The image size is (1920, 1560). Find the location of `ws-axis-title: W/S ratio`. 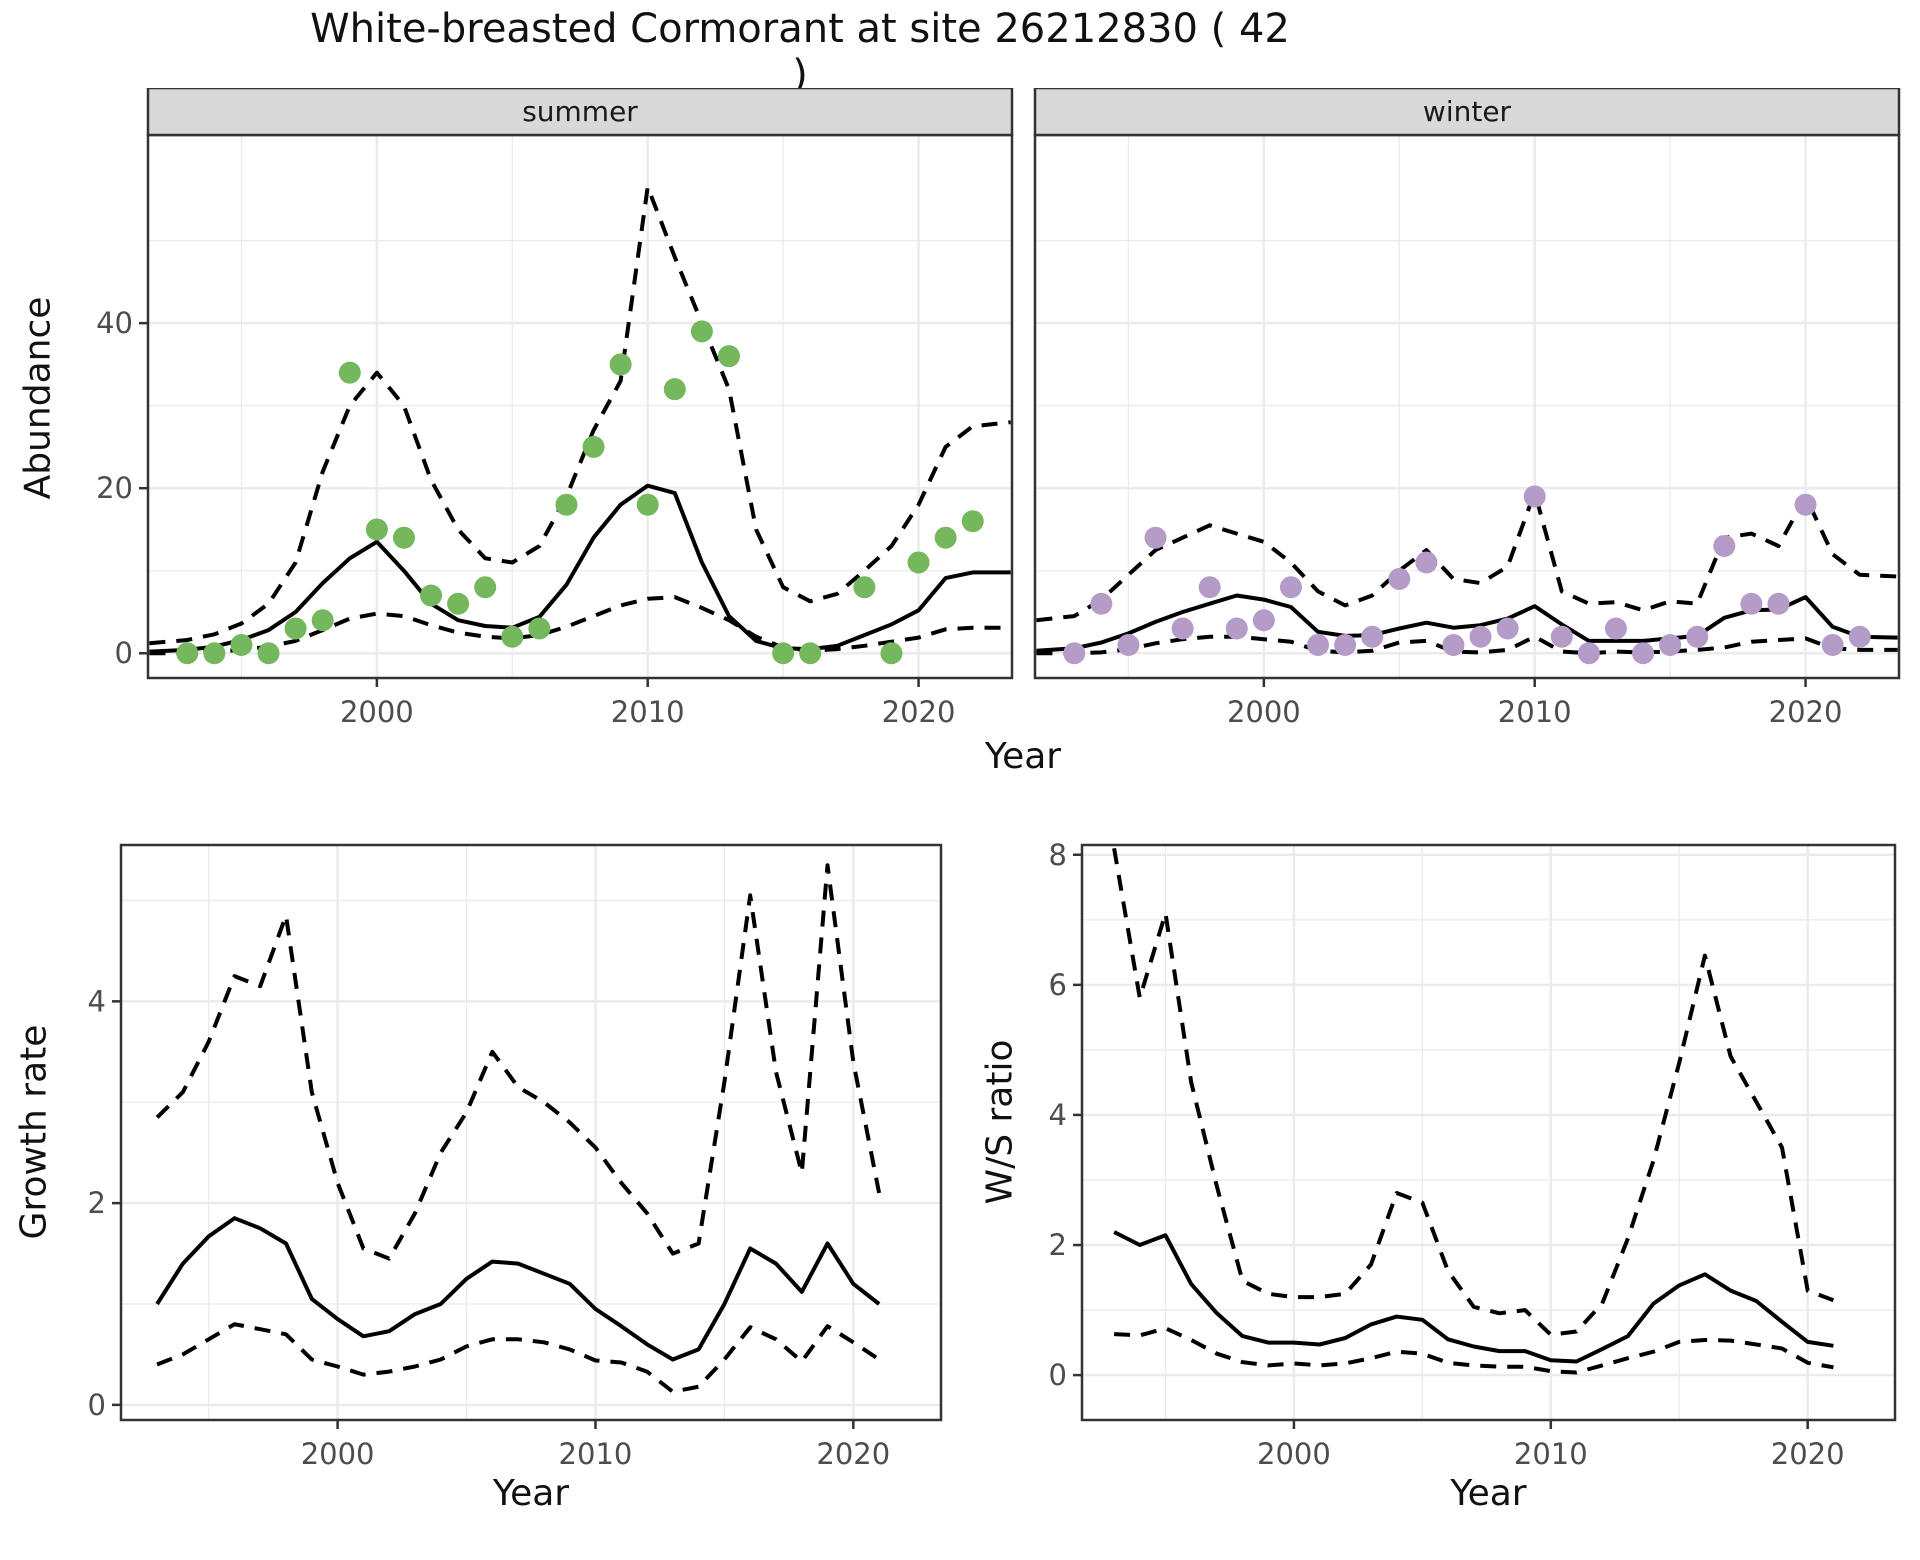

ws-axis-title: W/S ratio is located at coordinates (1000, 1122).